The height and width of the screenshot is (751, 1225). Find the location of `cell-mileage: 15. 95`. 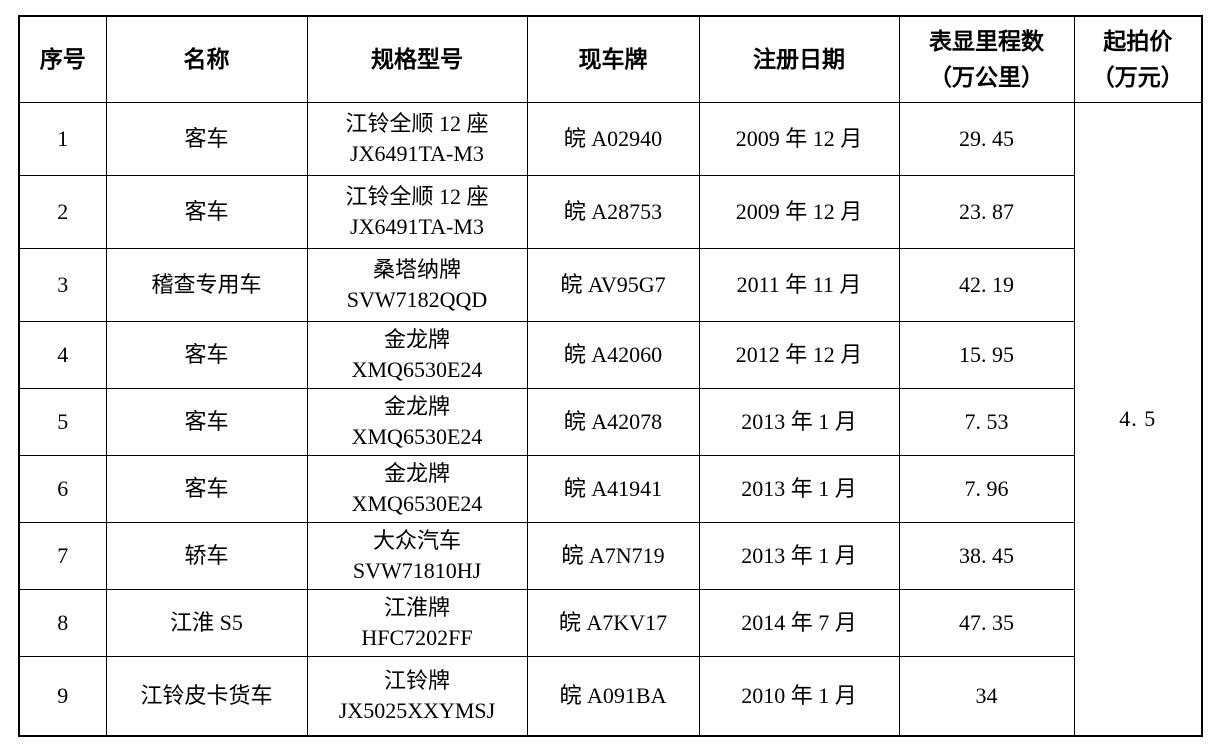

cell-mileage: 15. 95 is located at coordinates (986, 355).